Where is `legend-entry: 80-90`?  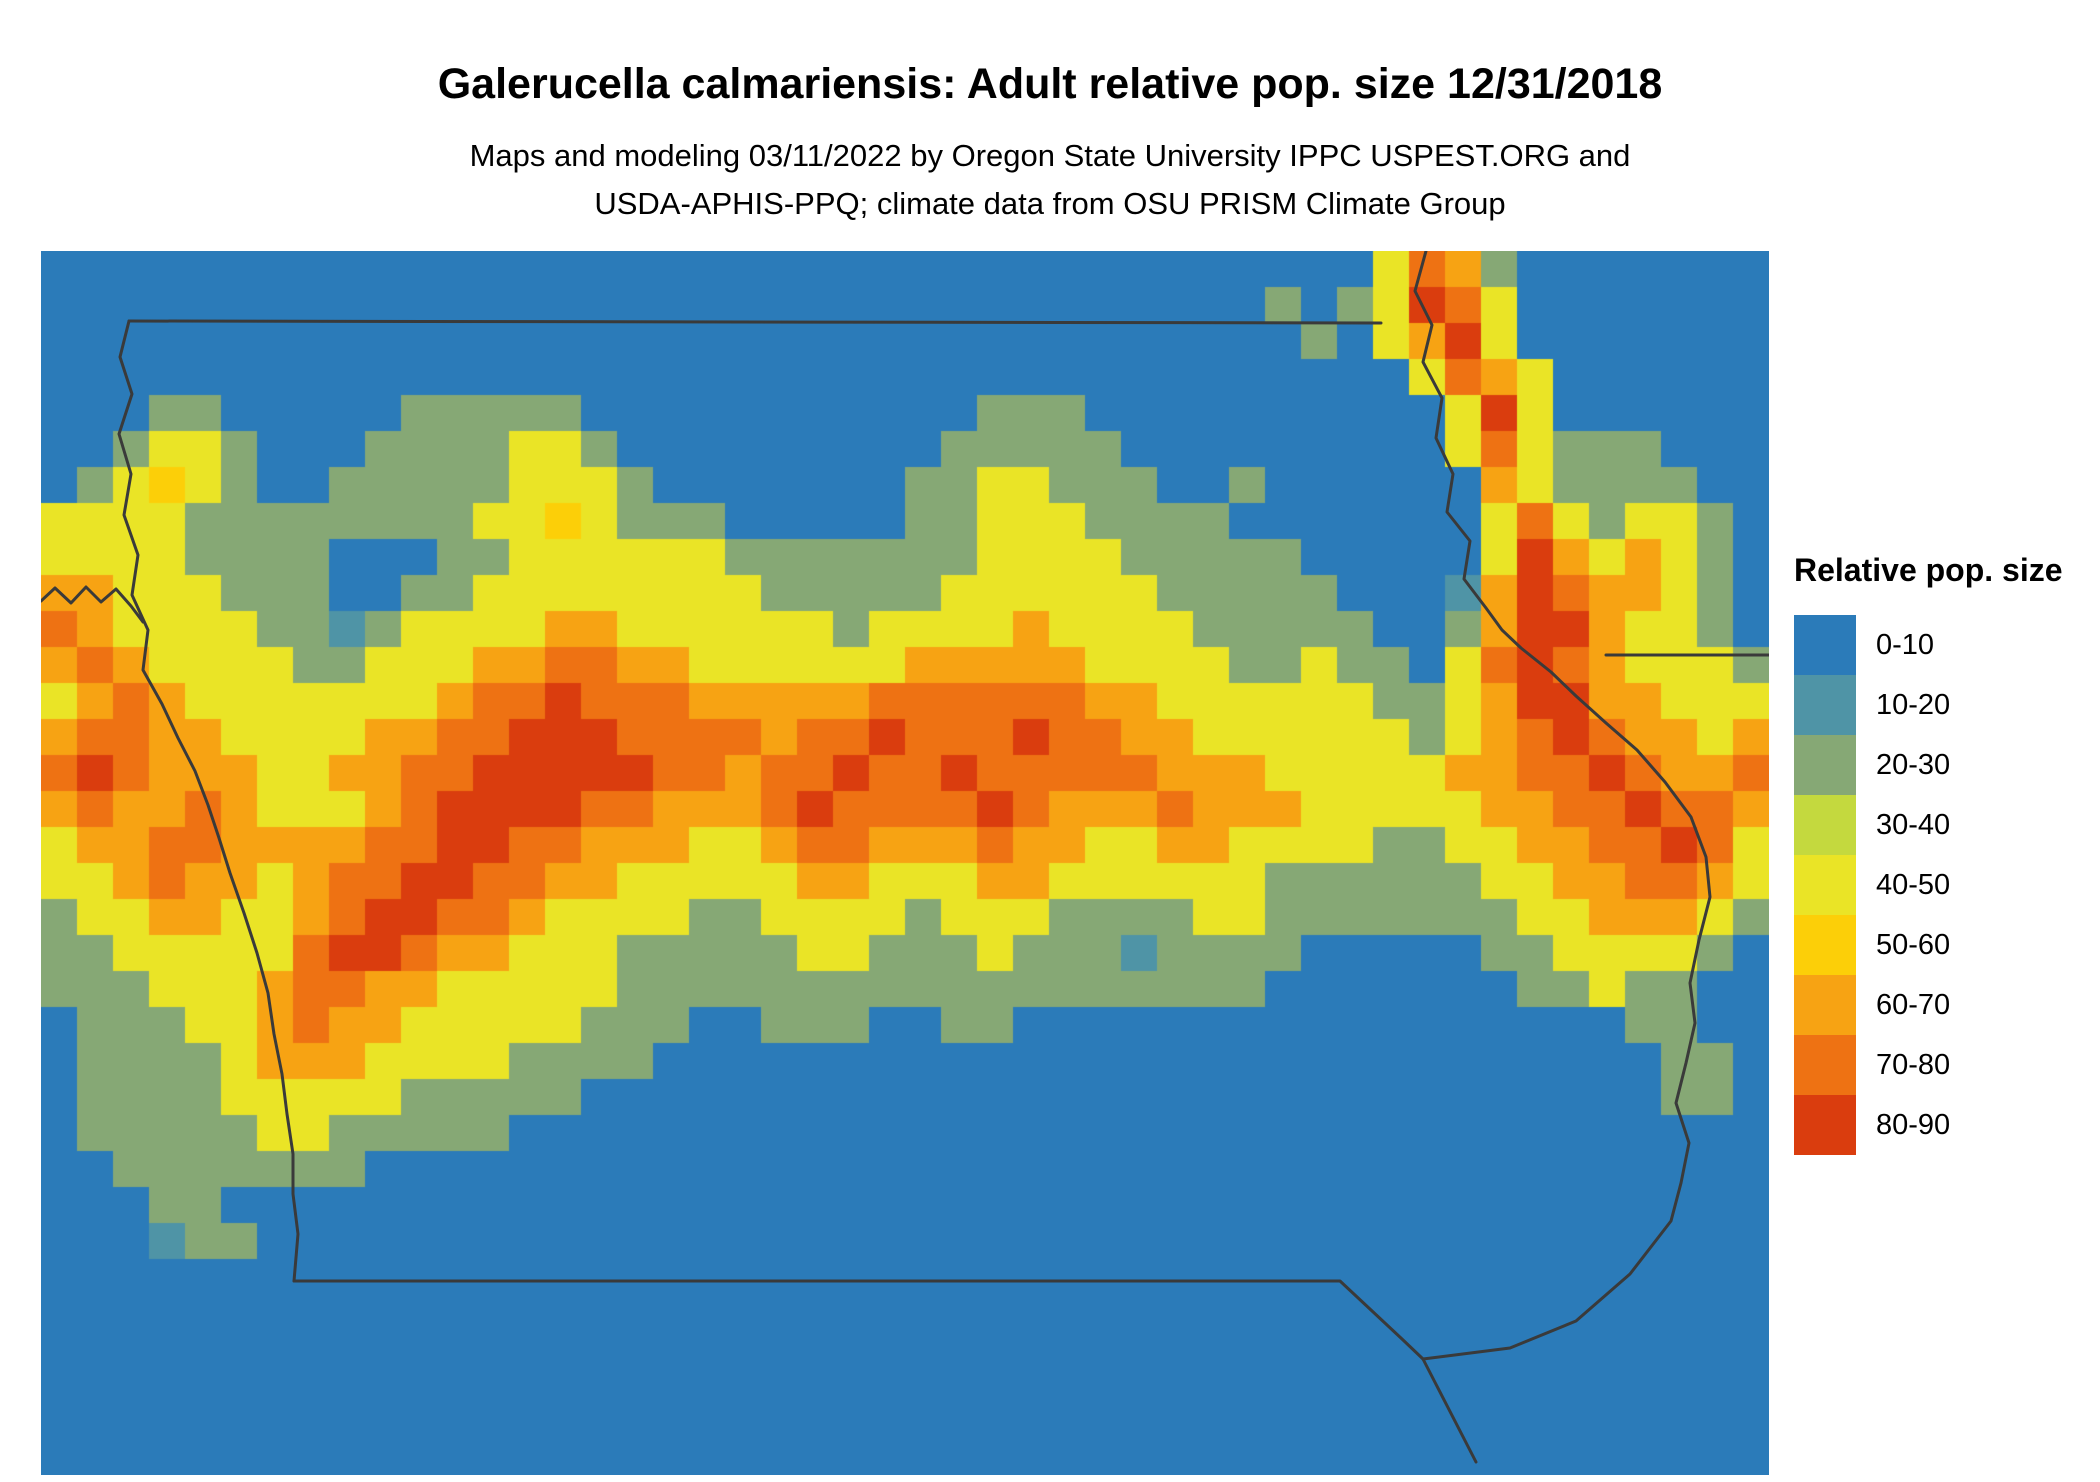
legend-entry: 80-90 is located at coordinates (1928, 1125).